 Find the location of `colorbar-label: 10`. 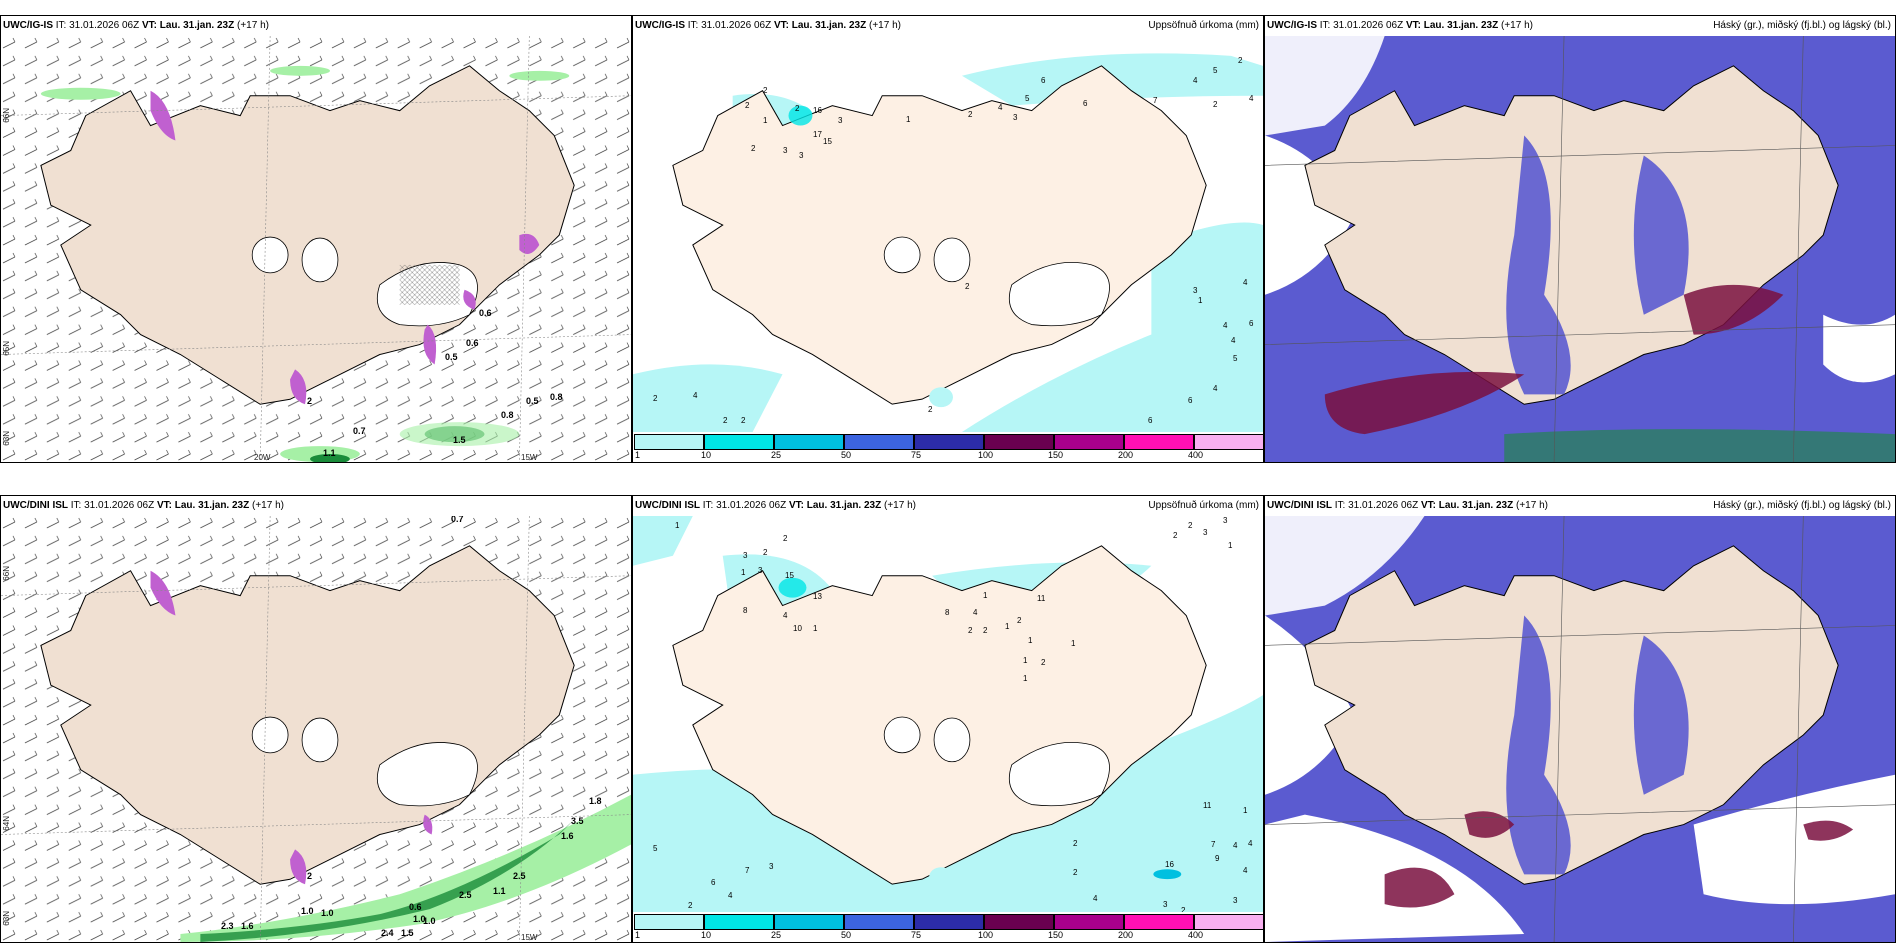

colorbar-label: 10 is located at coordinates (706, 455).